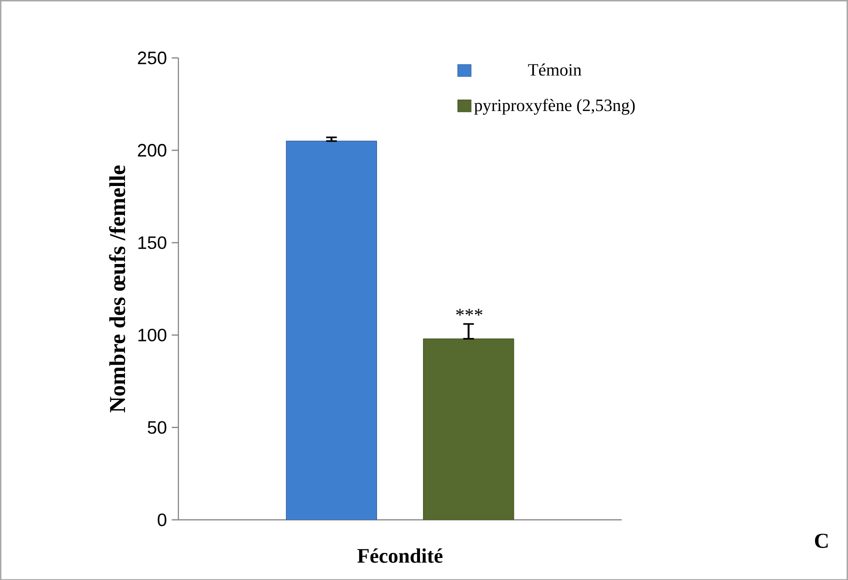 The width and height of the screenshot is (848, 580). I want to click on y-tick-label: 100, so click(152, 335).